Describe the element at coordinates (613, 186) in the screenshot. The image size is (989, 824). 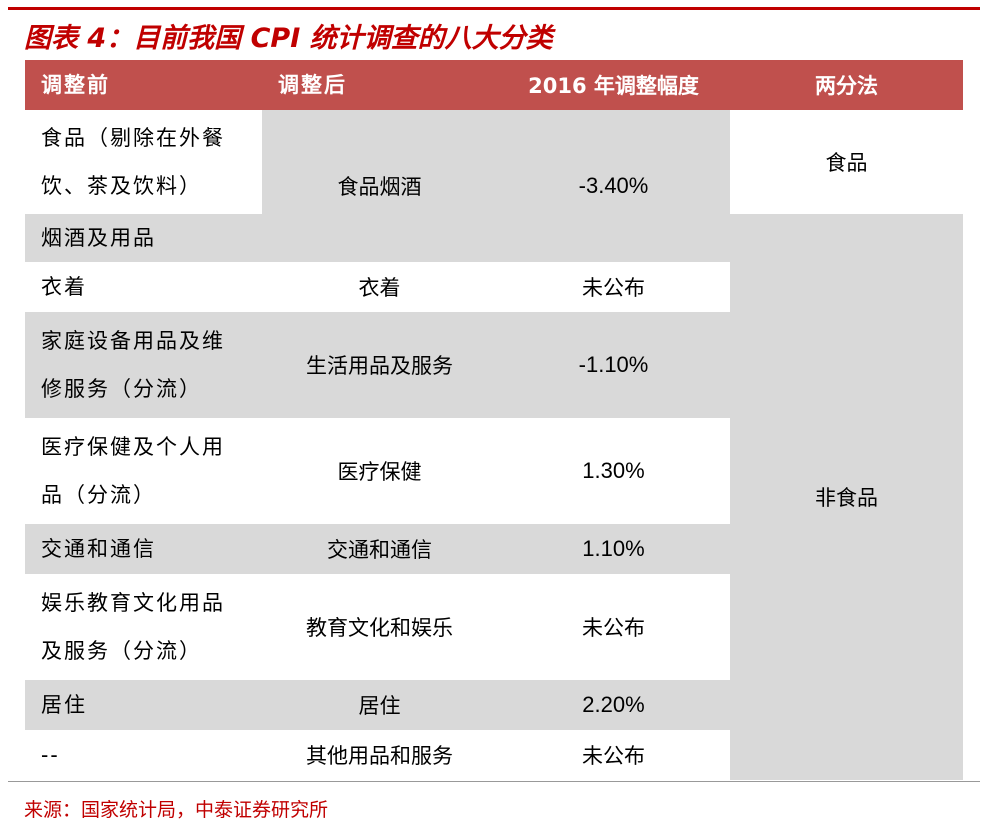
I see `cell: -3.40%` at that location.